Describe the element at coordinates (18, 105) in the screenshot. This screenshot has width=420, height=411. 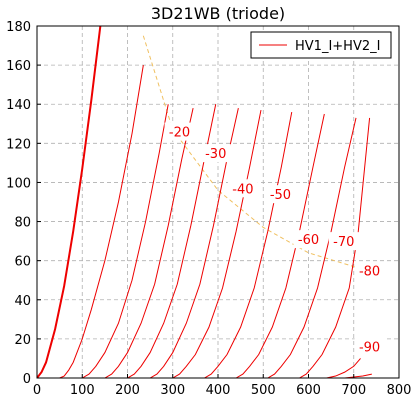
I see `y-tick-label: 140` at that location.